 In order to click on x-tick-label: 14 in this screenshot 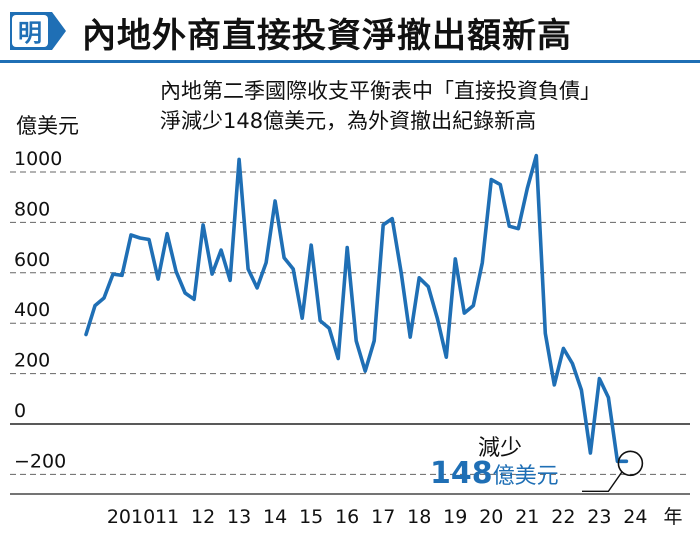, I will do `click(275, 517)`.